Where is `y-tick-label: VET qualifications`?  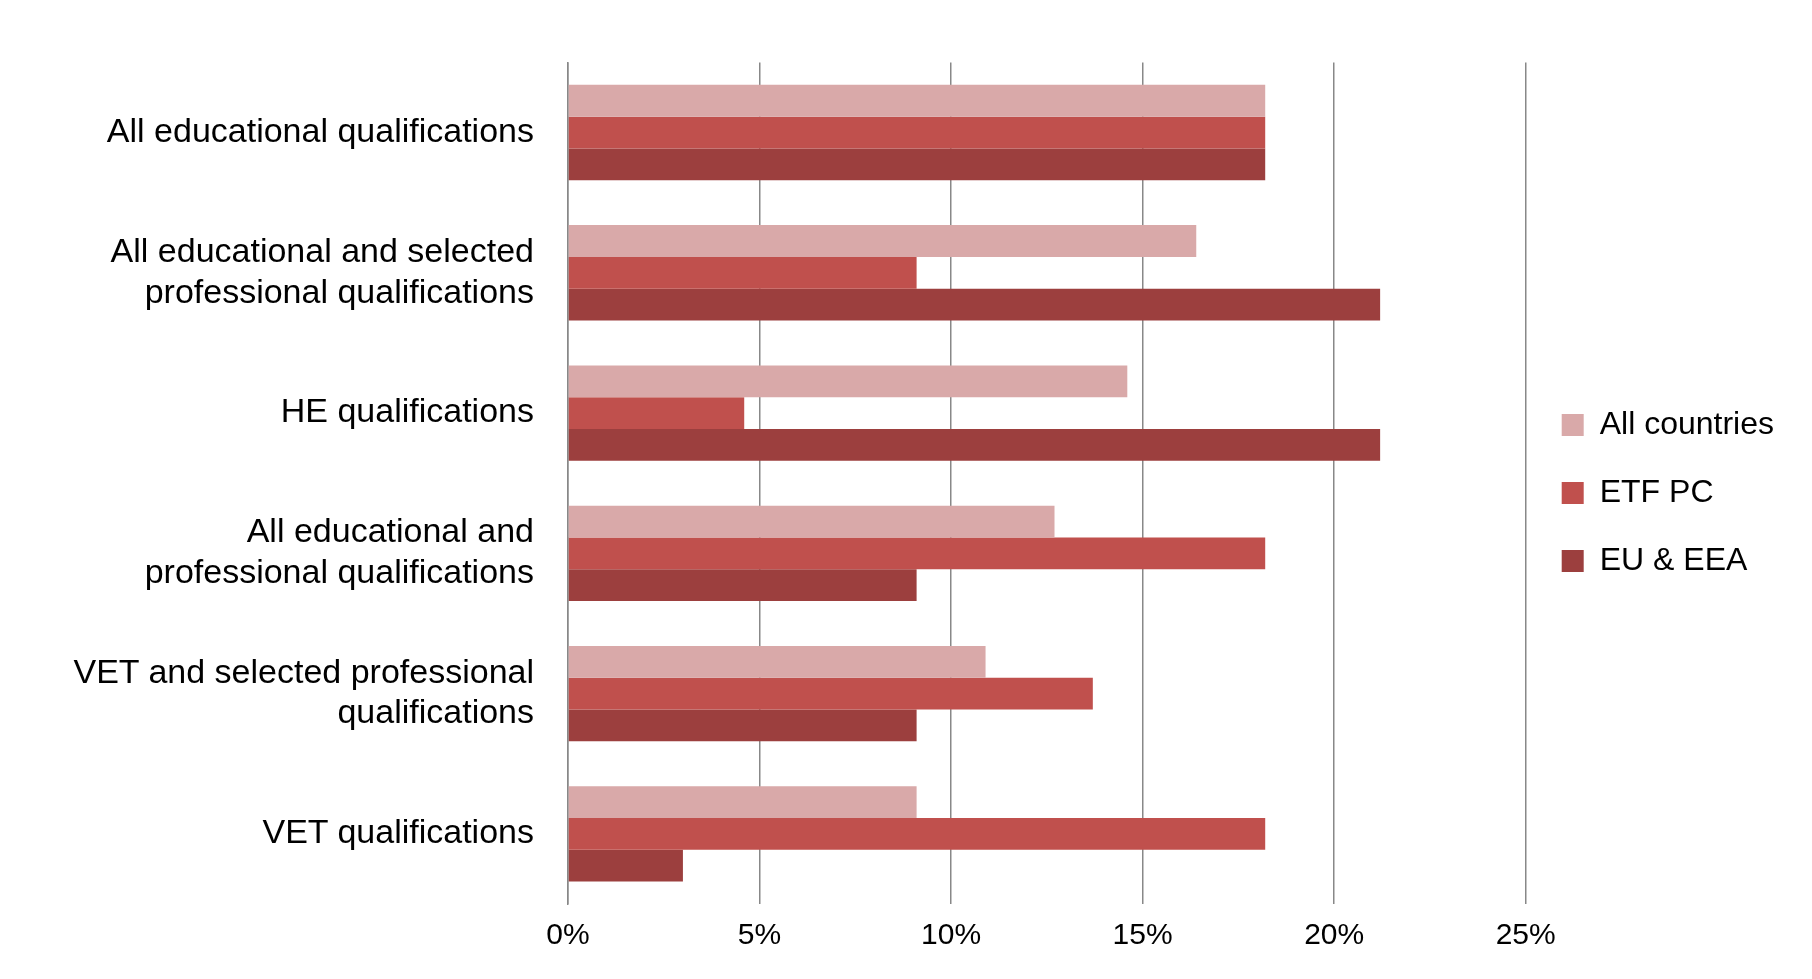 y-tick-label: VET qualifications is located at coordinates (398, 831).